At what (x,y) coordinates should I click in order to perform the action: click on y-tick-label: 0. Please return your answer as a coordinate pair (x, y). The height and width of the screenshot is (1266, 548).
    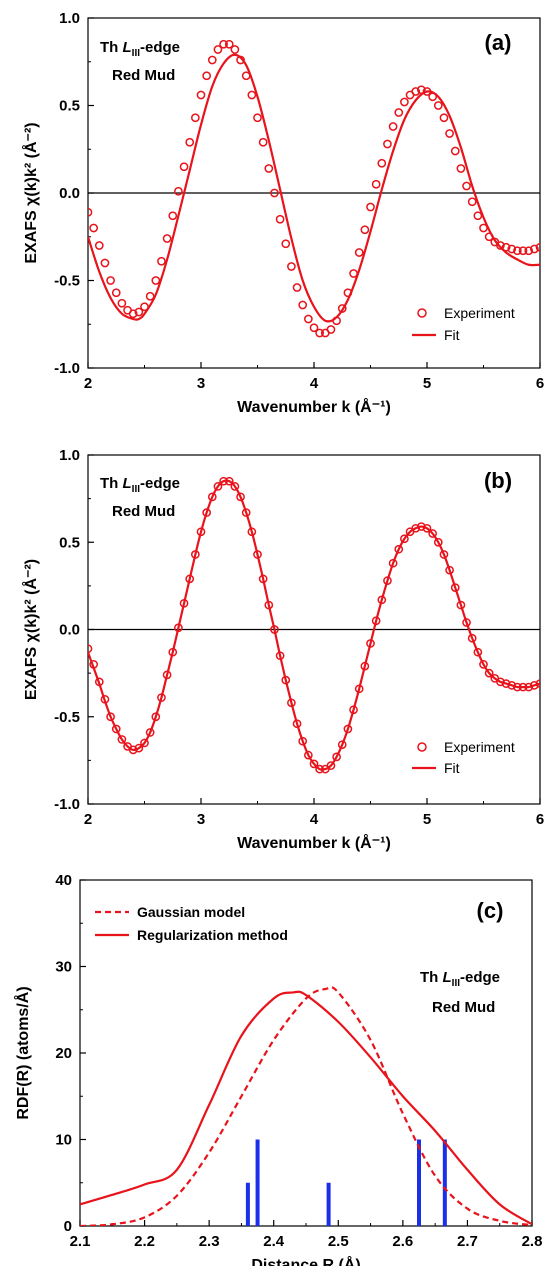
    Looking at the image, I should click on (68, 1226).